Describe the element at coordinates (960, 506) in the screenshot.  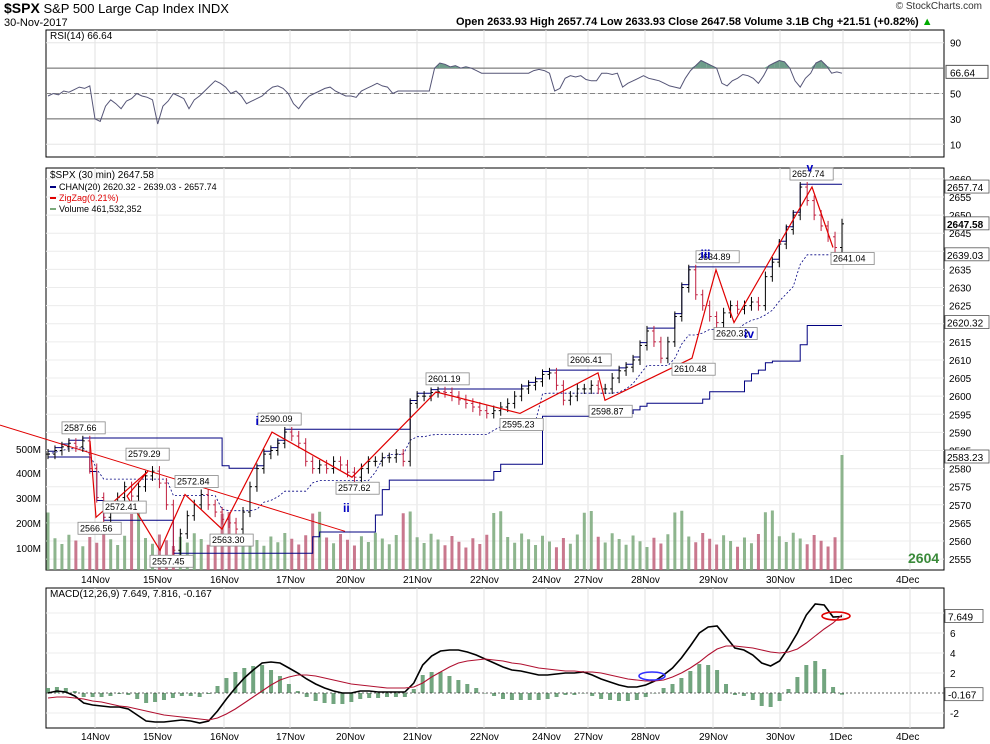
I see `price-tick-label: 2570` at that location.